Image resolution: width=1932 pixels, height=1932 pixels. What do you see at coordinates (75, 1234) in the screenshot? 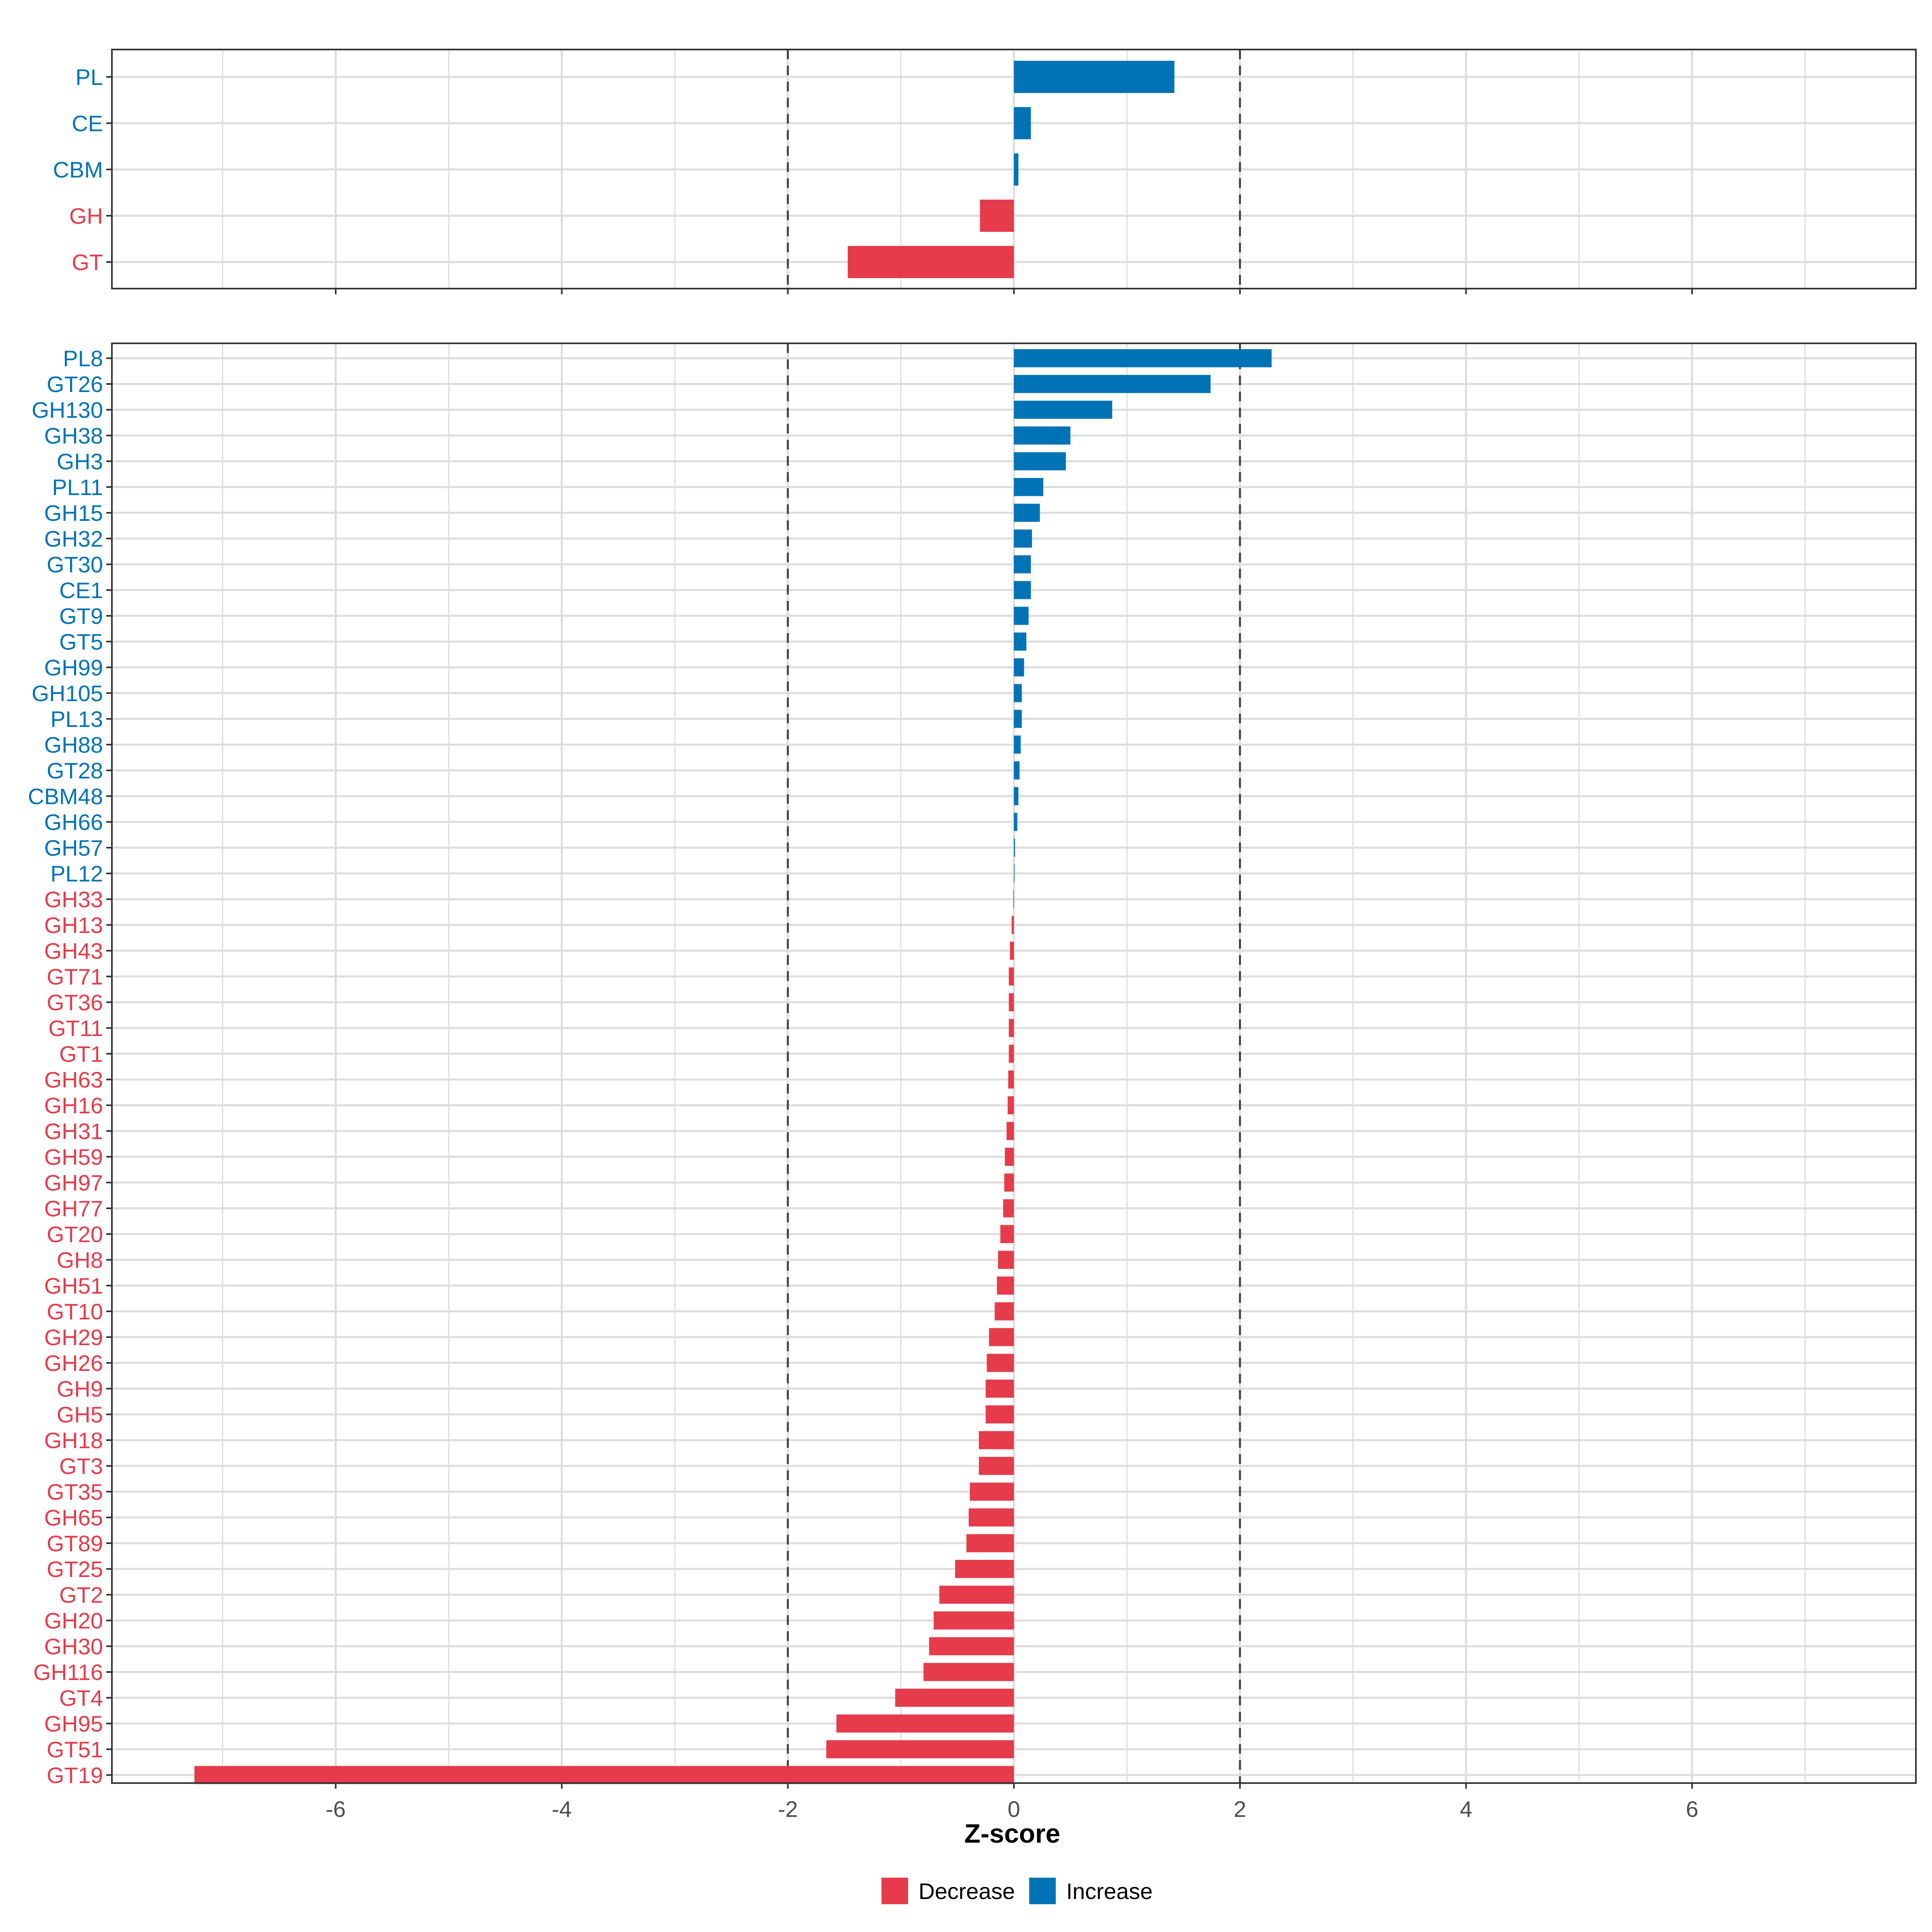
I see `bottom-category-label: GT20` at bounding box center [75, 1234].